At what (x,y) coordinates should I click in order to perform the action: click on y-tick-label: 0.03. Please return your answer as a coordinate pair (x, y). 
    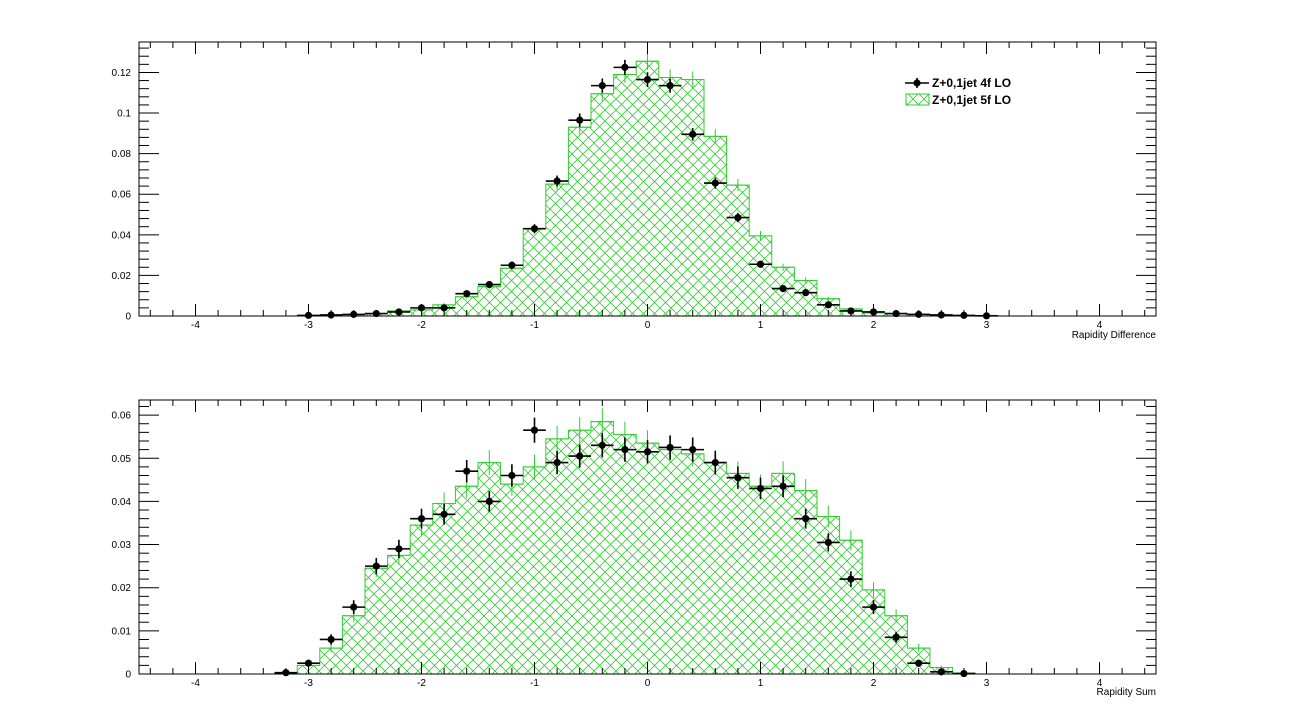
    Looking at the image, I should click on (122, 545).